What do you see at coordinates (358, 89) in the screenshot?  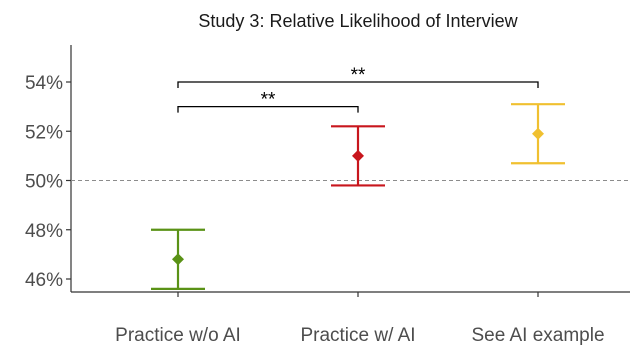 I see `significance-brackets: ** **` at bounding box center [358, 89].